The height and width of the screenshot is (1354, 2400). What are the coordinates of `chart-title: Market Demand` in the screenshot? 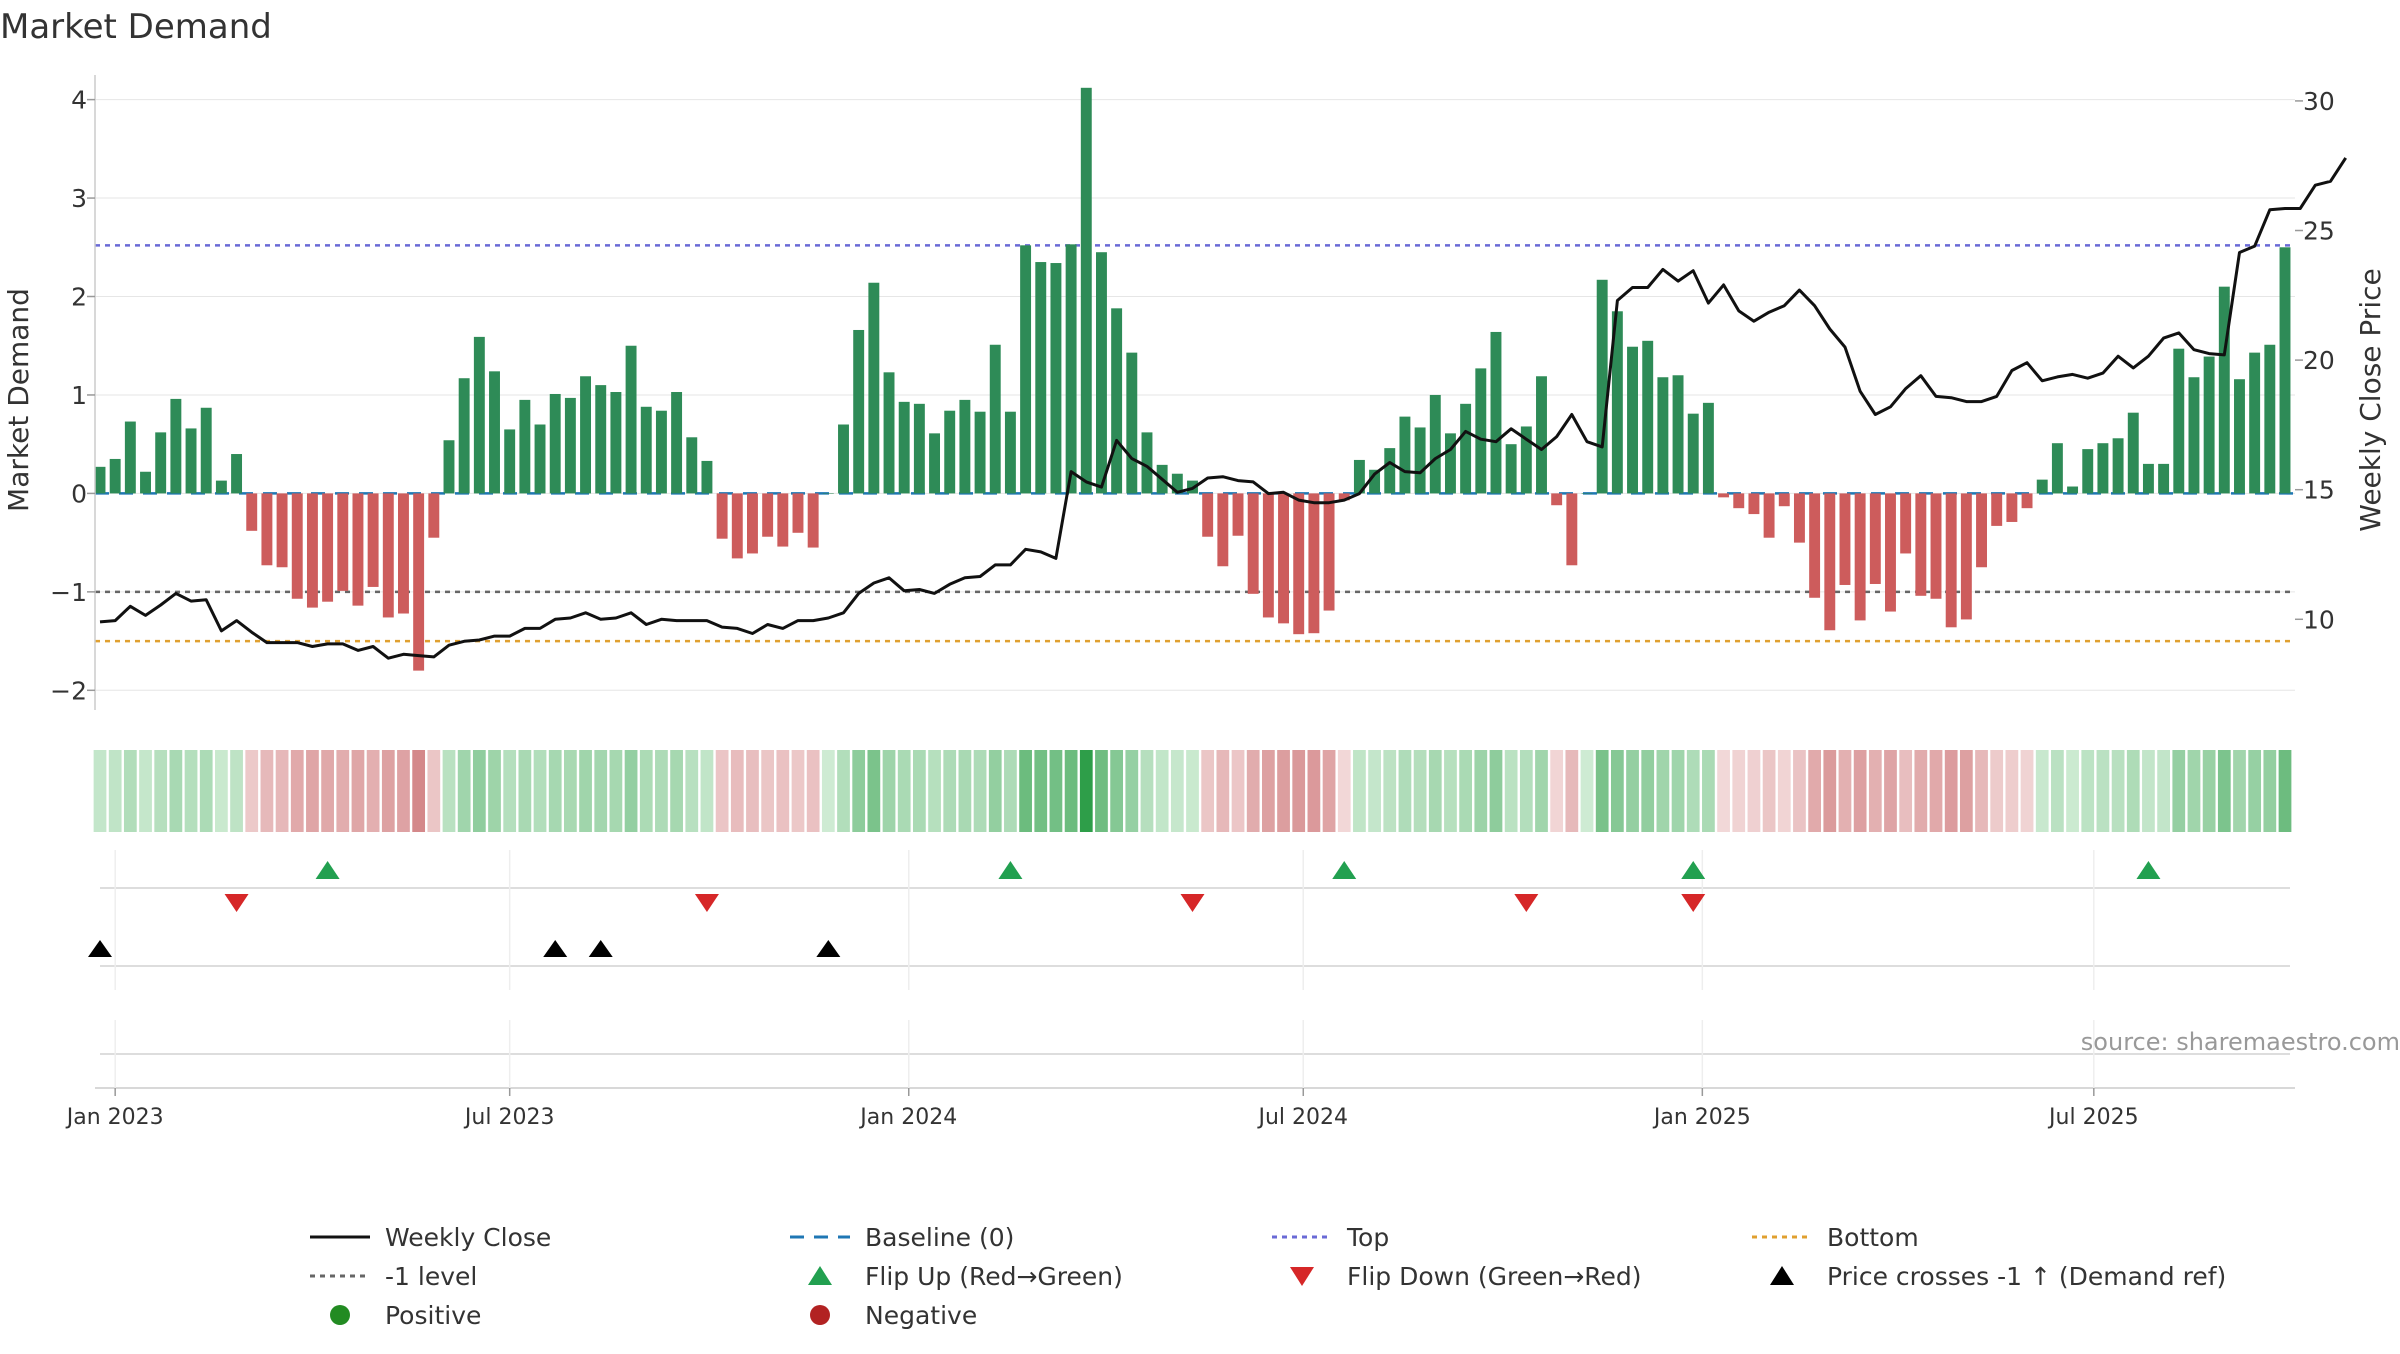 It's located at (136, 27).